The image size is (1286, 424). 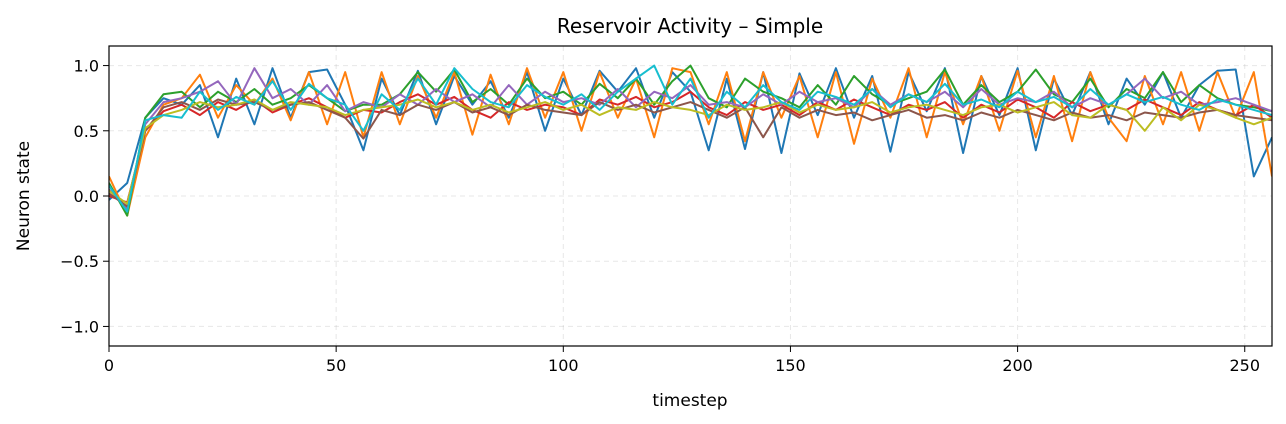 I want to click on x-tick-label: 150, so click(x=790, y=365).